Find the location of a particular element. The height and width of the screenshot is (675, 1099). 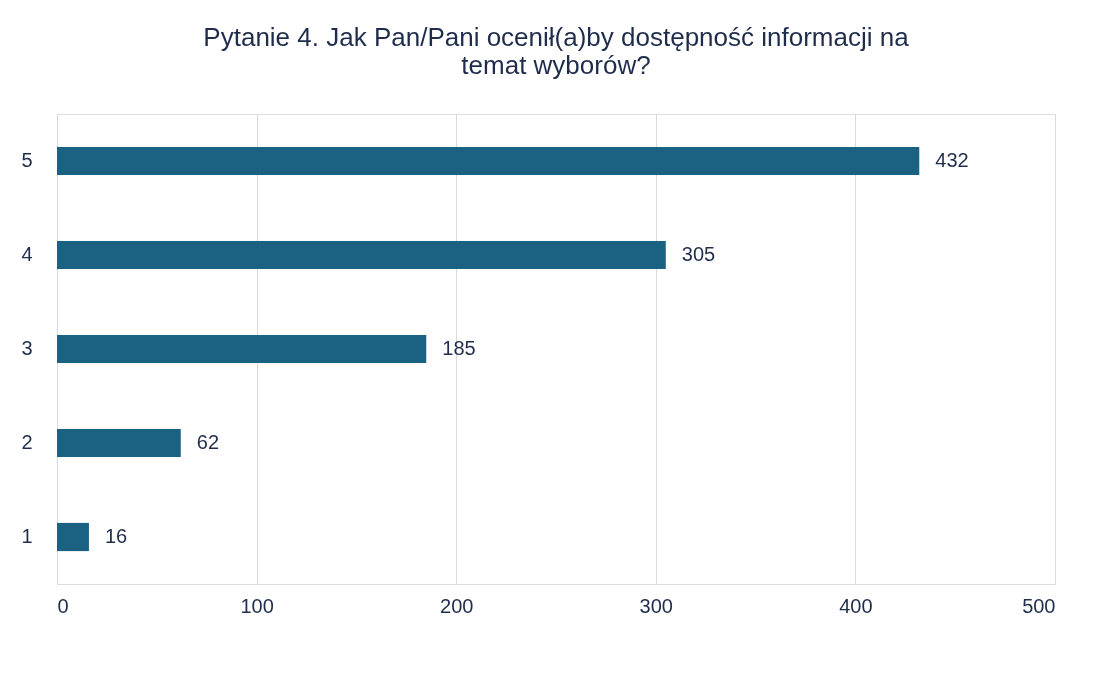

y-tick-label: 5 is located at coordinates (27, 160).